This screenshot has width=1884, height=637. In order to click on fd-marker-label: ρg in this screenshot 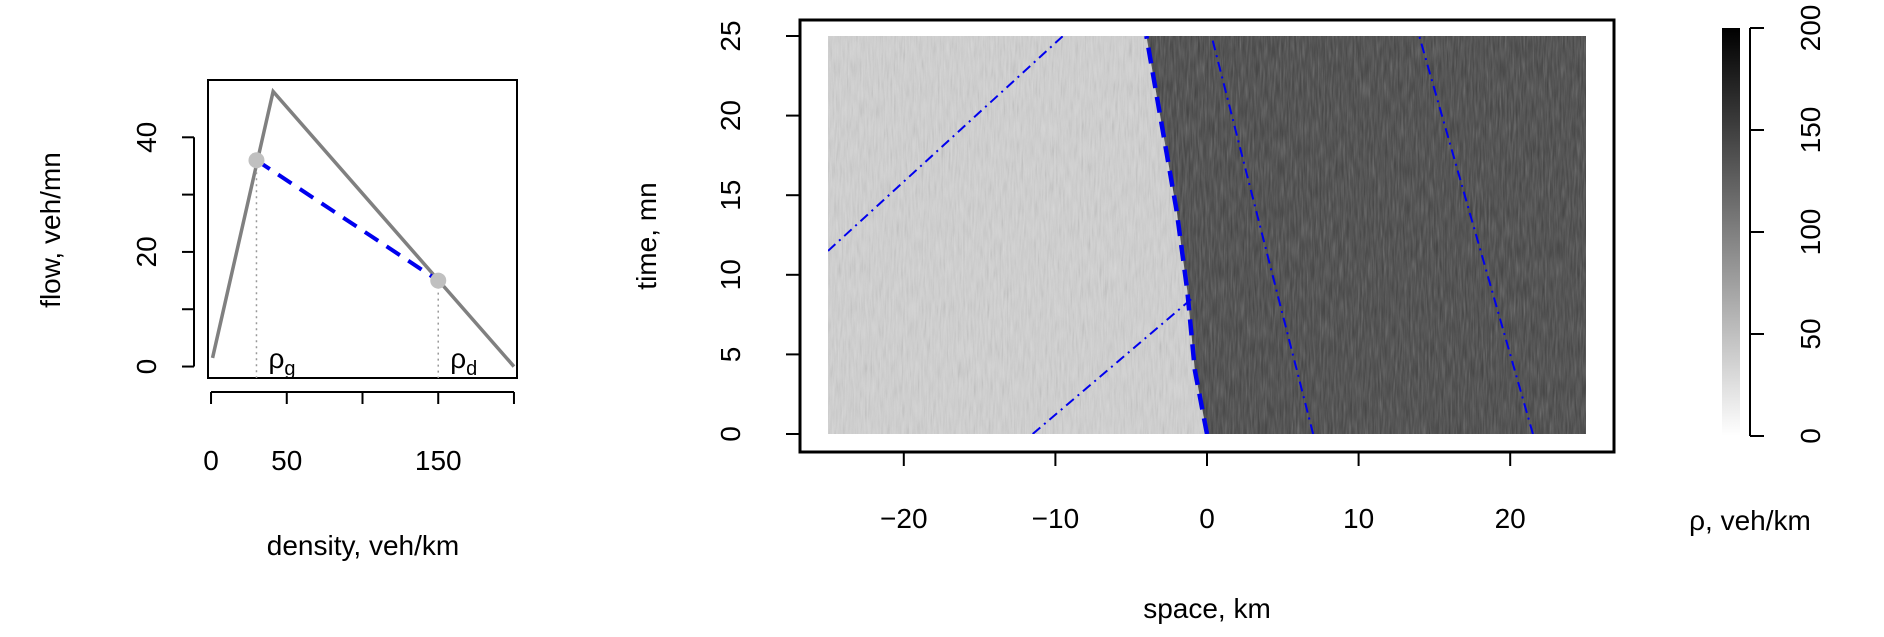, I will do `click(281, 361)`.